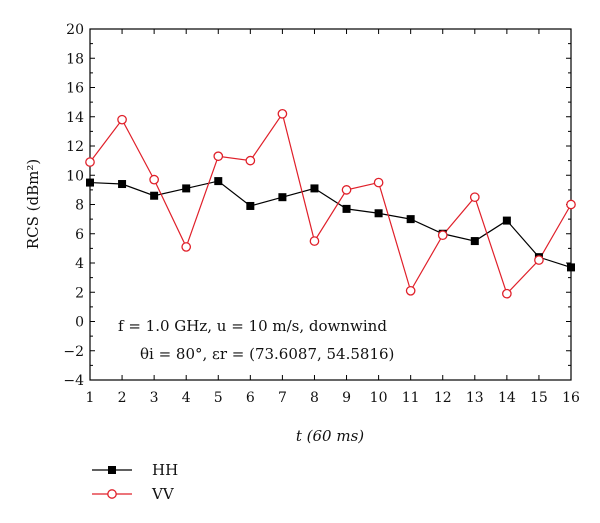 Image resolution: width=600 pixels, height=523 pixels. I want to click on x-tick-label: 10, so click(379, 398).